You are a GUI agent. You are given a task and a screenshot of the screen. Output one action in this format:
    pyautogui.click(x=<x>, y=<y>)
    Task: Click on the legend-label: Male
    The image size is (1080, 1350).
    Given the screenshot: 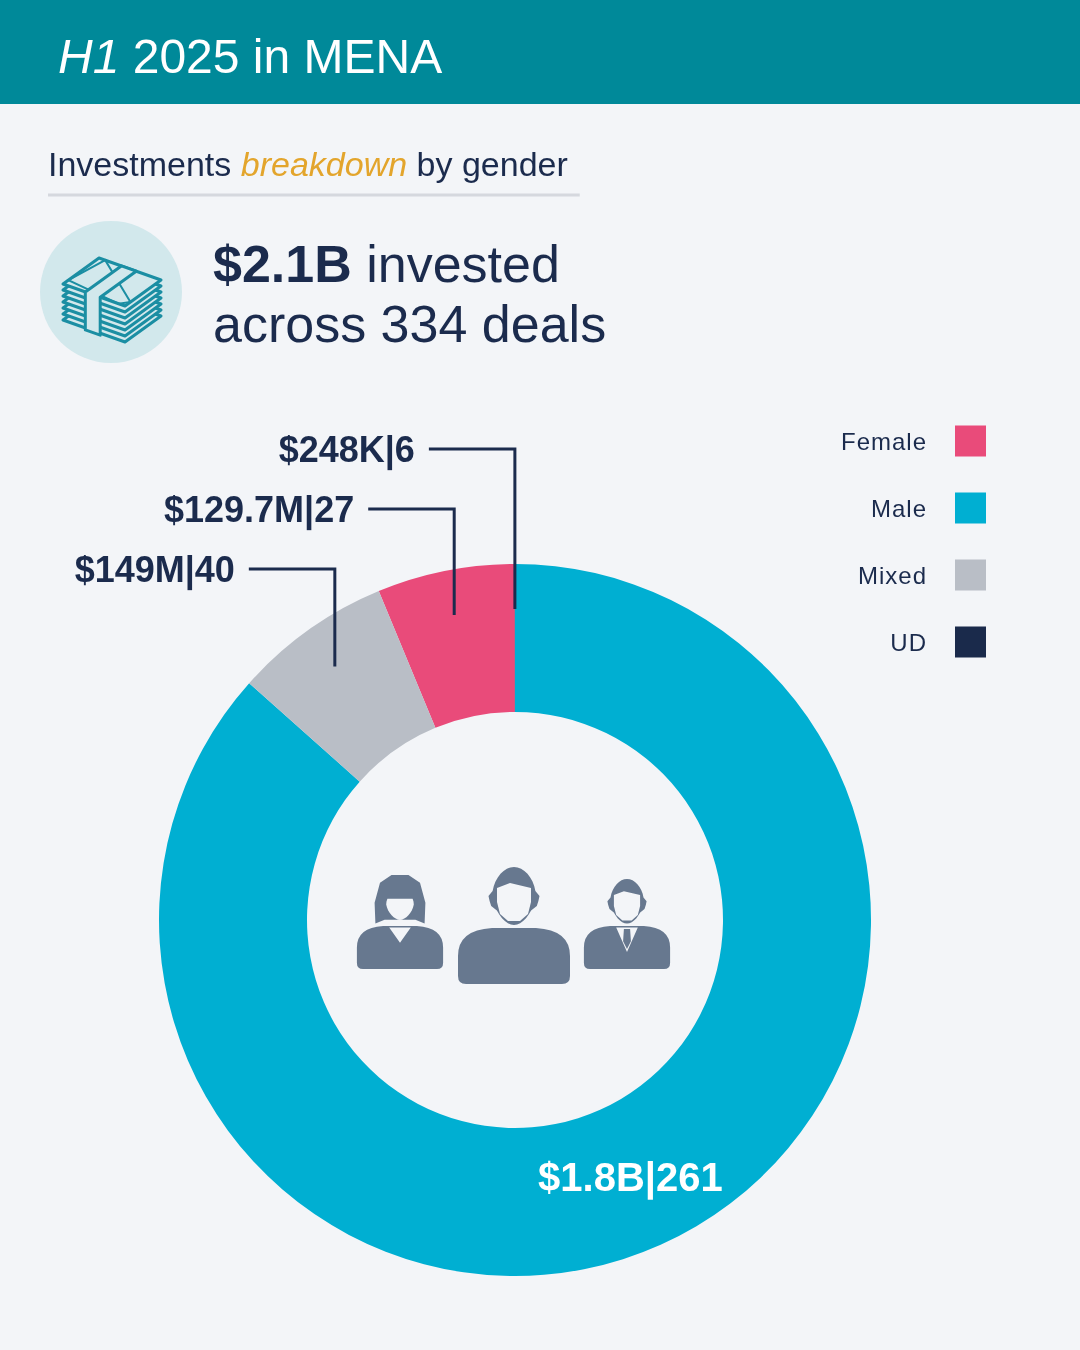 What is the action you would take?
    pyautogui.click(x=898, y=508)
    